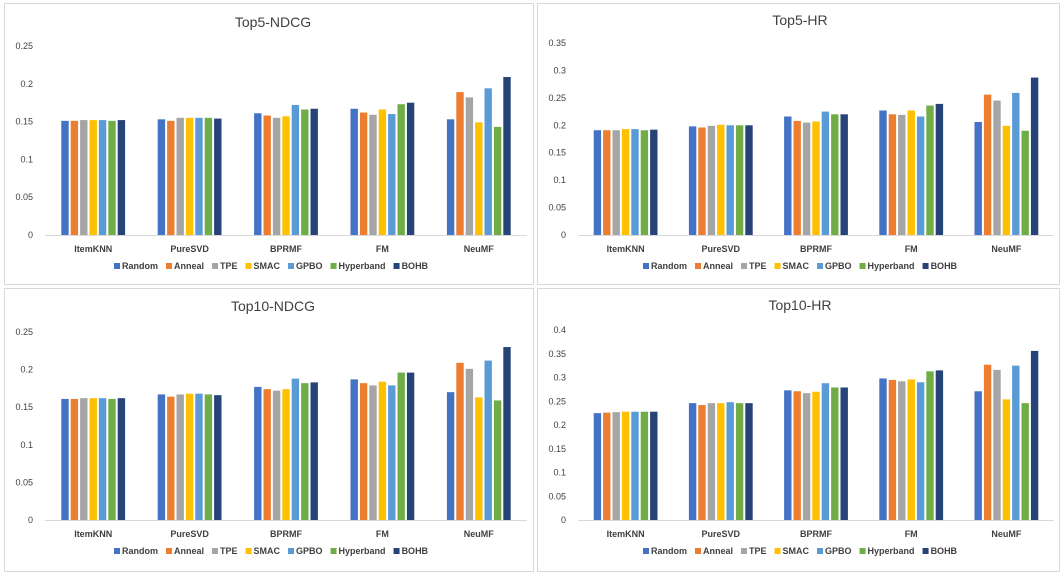  What do you see at coordinates (930, 170) in the screenshot?
I see `bar-hyperband-fm` at bounding box center [930, 170].